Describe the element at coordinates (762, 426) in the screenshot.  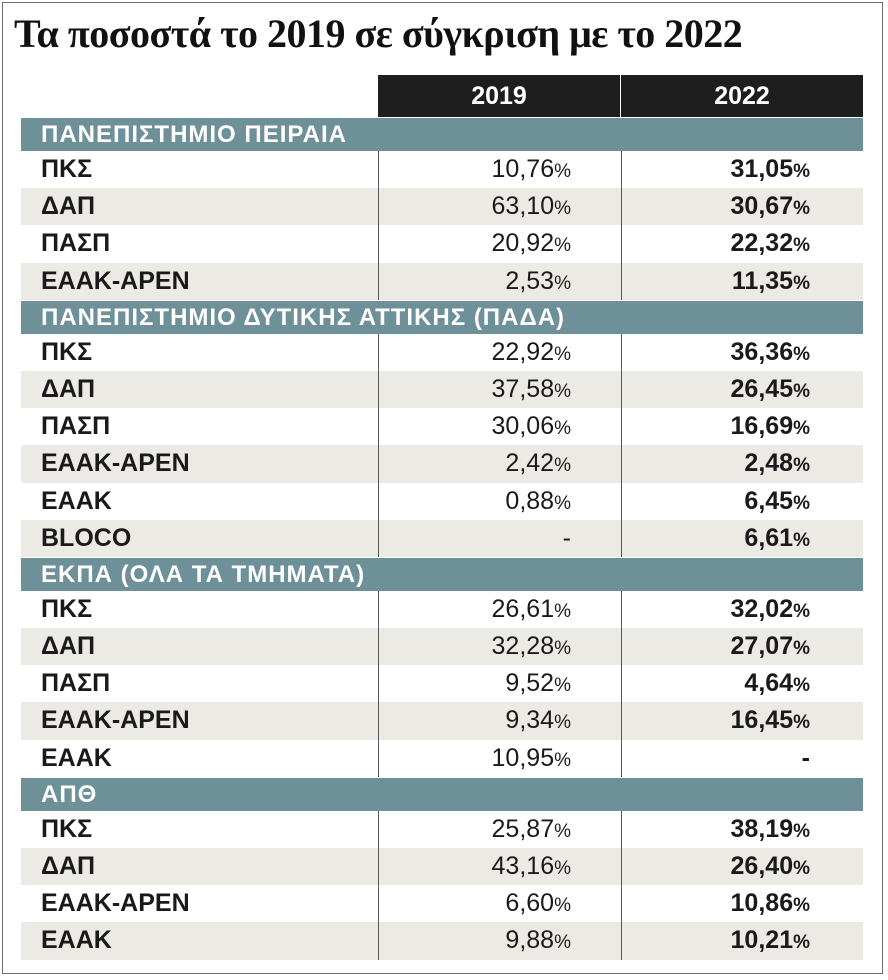
I see `value-number: 16,69` at that location.